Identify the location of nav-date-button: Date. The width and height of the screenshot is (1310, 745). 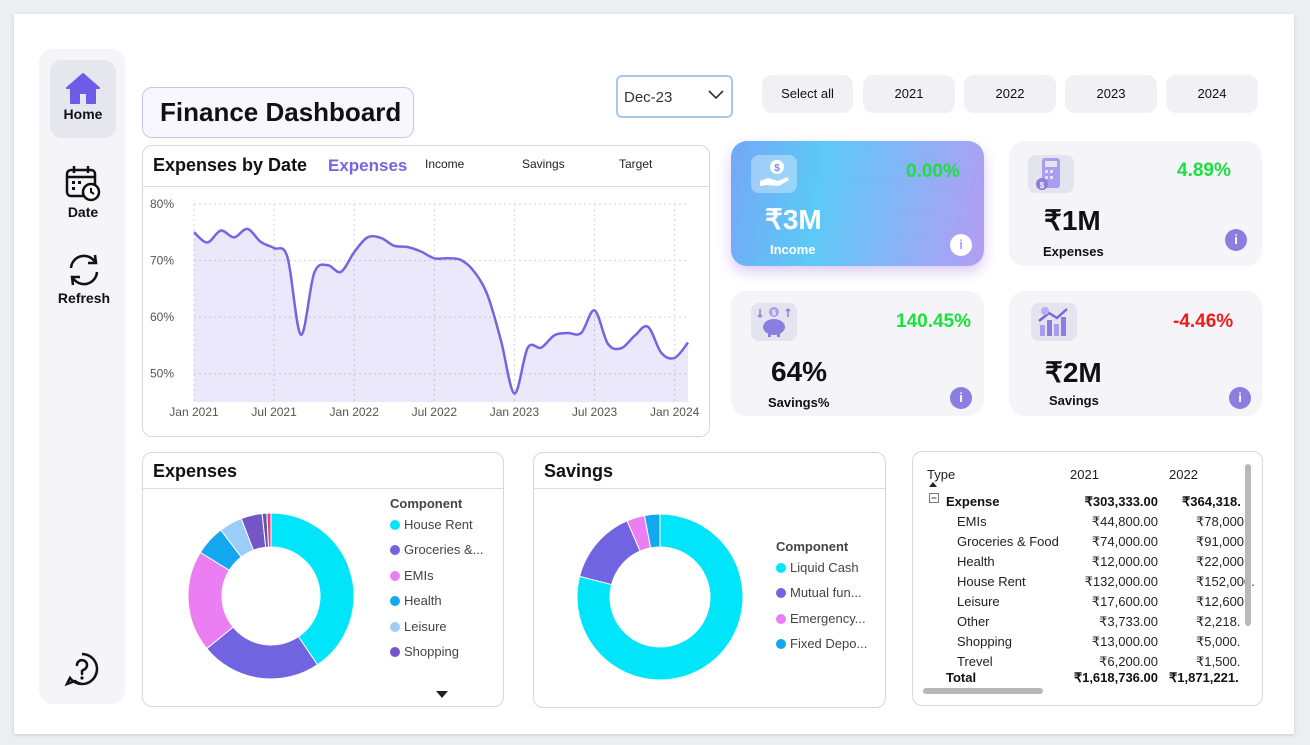
(83, 191).